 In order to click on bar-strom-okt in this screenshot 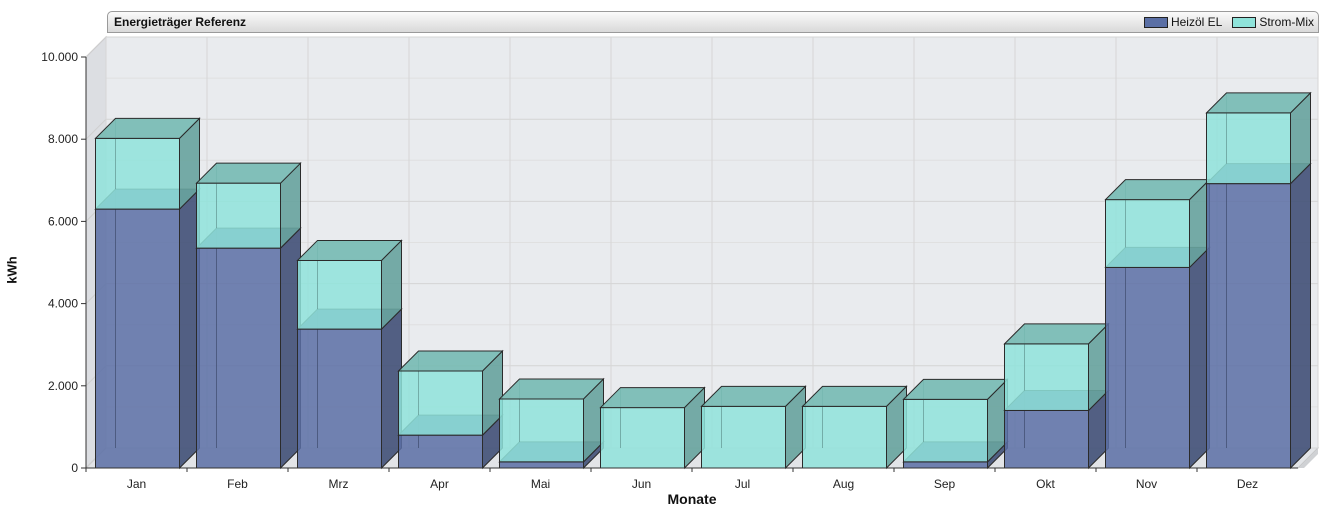, I will do `click(1056, 367)`.